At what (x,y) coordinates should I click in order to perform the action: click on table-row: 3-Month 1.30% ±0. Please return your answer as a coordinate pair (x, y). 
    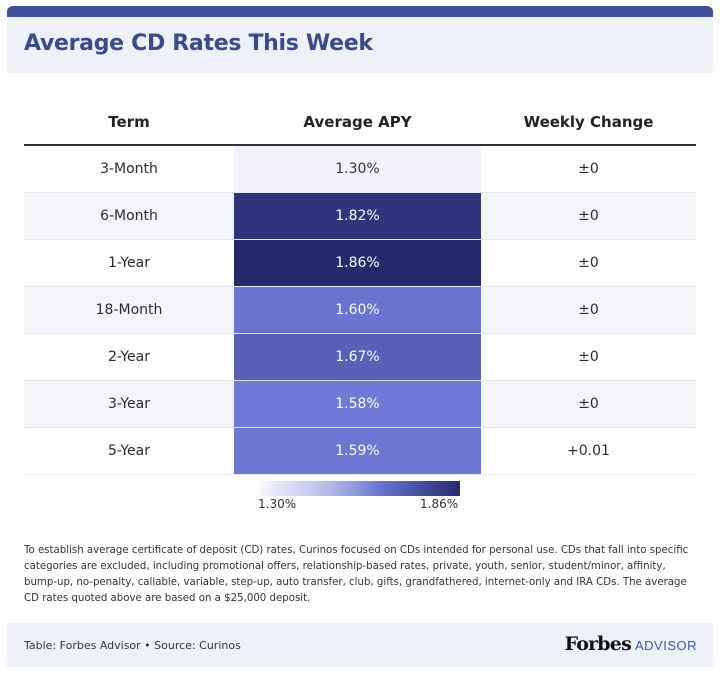
    Looking at the image, I should click on (360, 169).